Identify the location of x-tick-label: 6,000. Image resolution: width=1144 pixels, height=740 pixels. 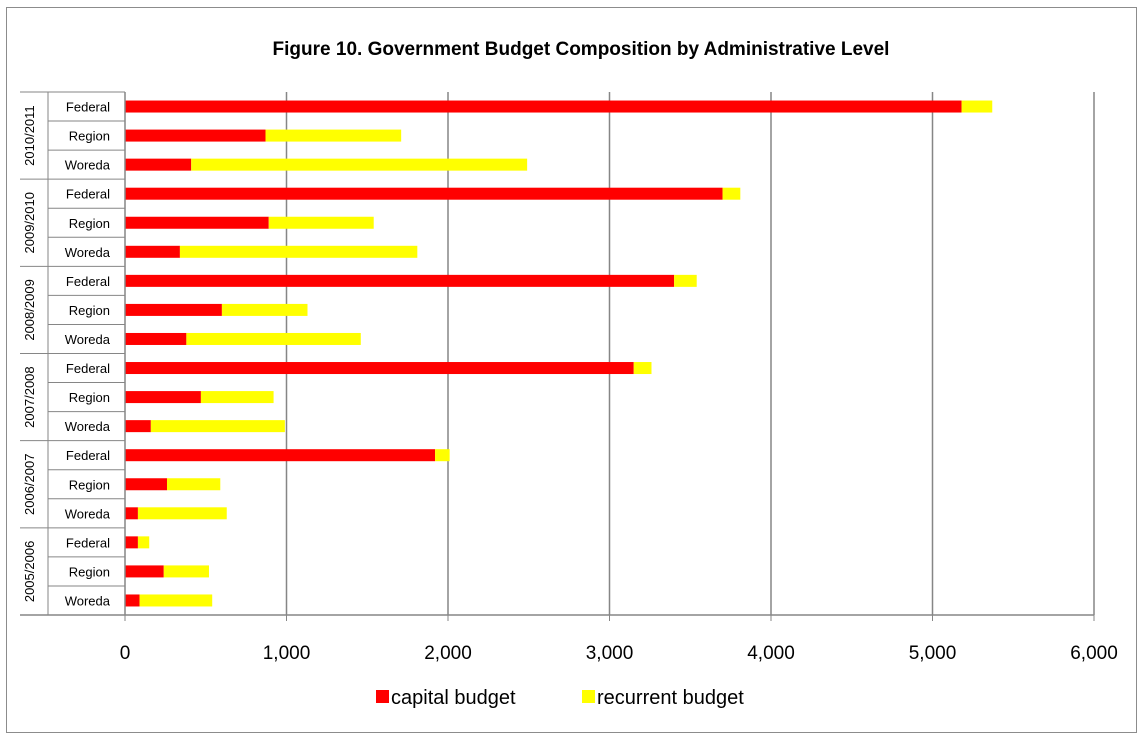
(1094, 653).